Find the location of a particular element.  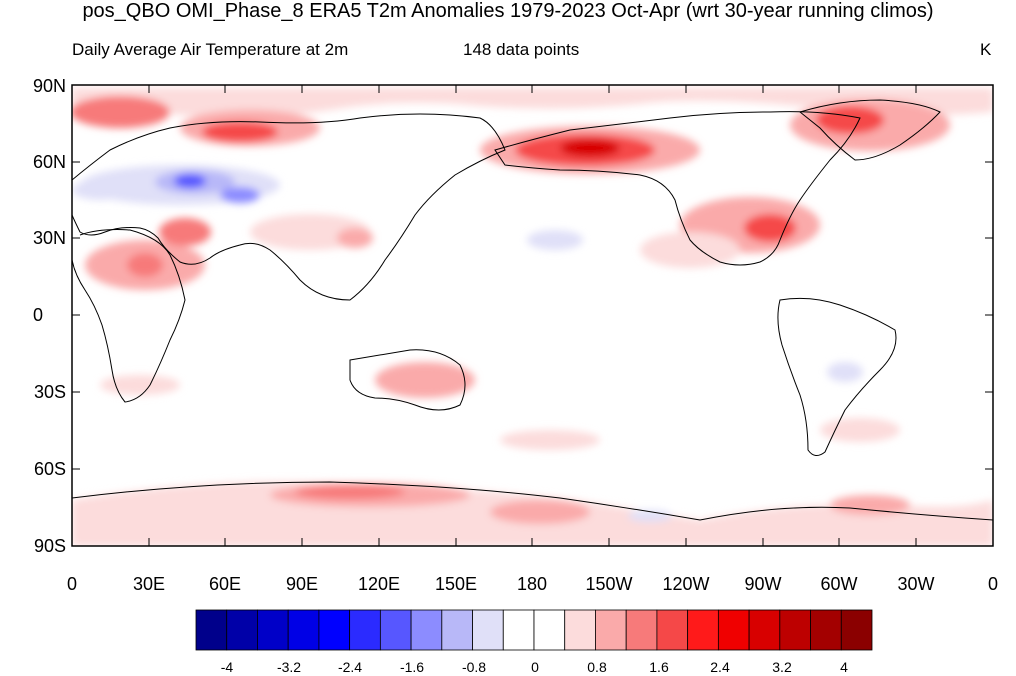

colorbar-label: -2.4 is located at coordinates (350, 667).